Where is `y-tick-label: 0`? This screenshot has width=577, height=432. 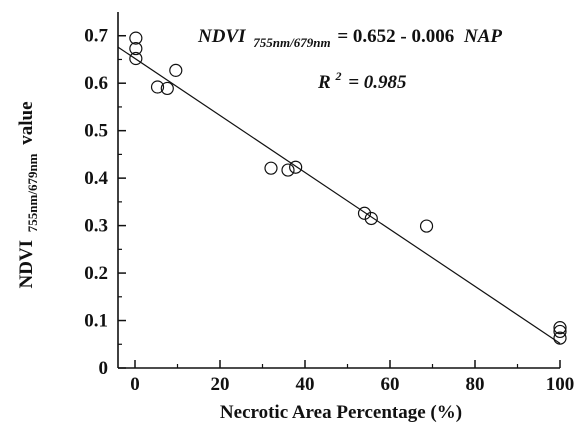
y-tick-label: 0 is located at coordinates (104, 368).